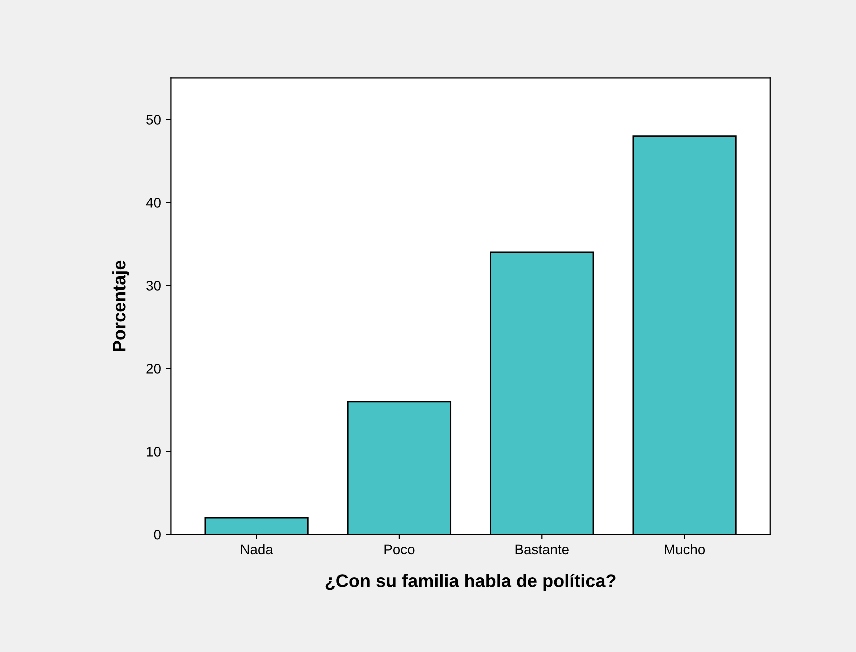 Image resolution: width=856 pixels, height=652 pixels. I want to click on x-tick-label: Poco, so click(399, 549).